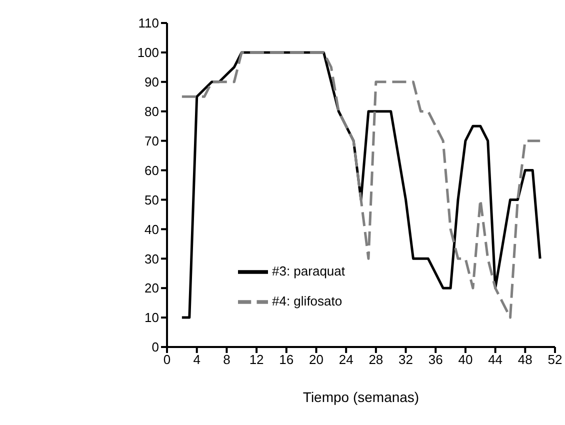  I want to click on y-tick-label: 20, so click(152, 288).